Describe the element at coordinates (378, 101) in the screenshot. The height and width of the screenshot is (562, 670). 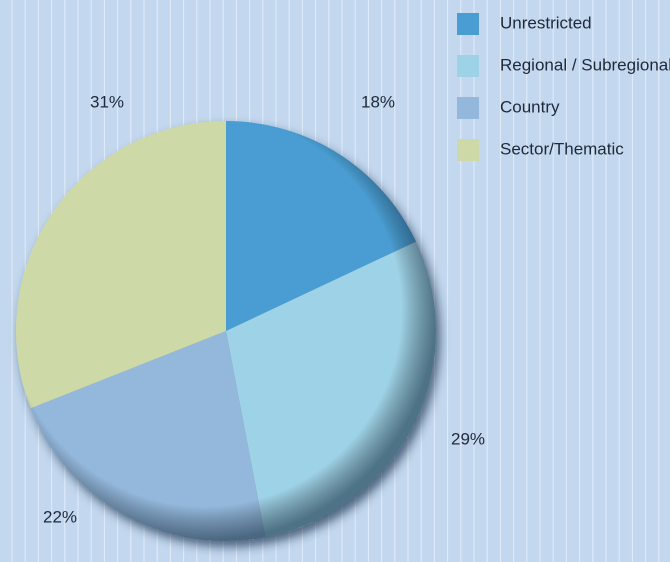
I see `data-label: 18%` at that location.